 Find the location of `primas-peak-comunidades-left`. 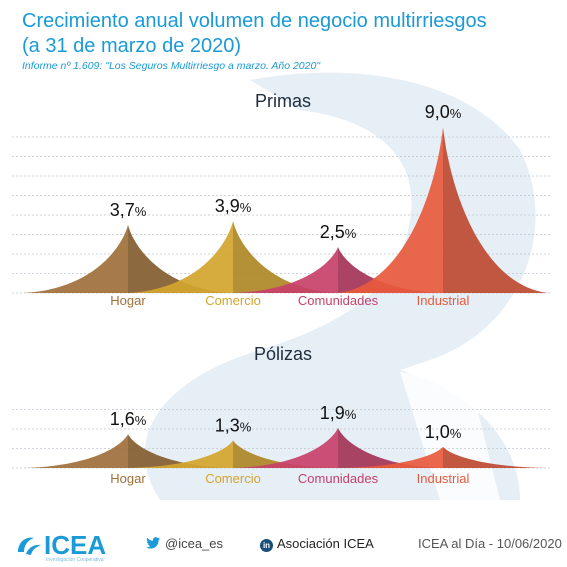

primas-peak-comunidades-left is located at coordinates (285, 269).